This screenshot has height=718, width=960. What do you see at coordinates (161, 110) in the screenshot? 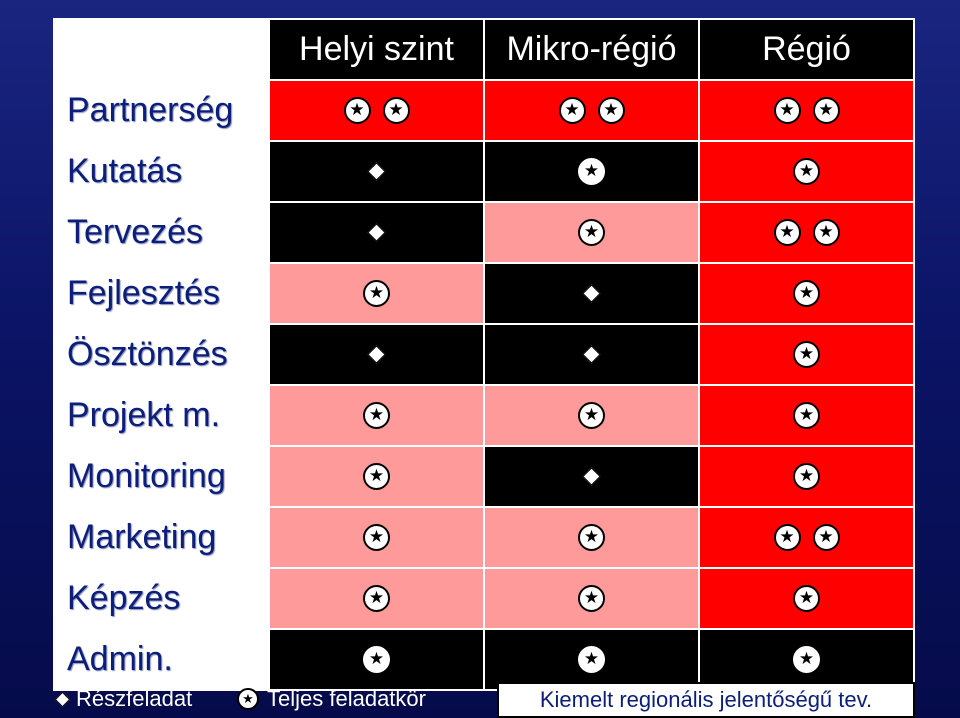
I see `row-label: Partnerség` at bounding box center [161, 110].